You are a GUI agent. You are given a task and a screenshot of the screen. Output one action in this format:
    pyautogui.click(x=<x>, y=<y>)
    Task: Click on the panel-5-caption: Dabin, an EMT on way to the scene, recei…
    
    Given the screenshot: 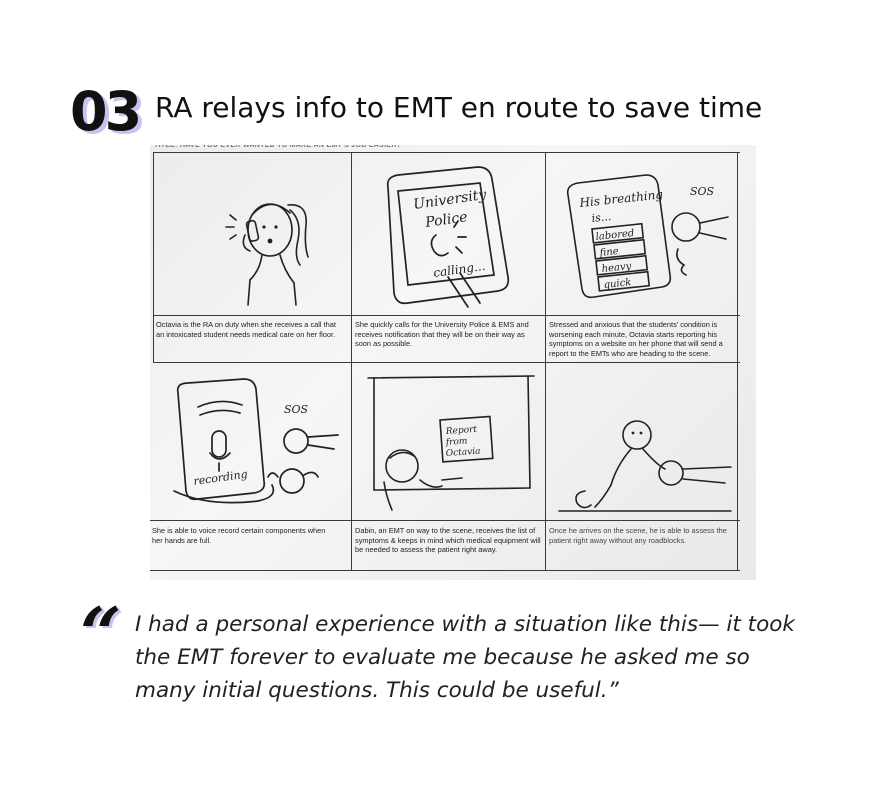 What is the action you would take?
    pyautogui.click(x=448, y=540)
    